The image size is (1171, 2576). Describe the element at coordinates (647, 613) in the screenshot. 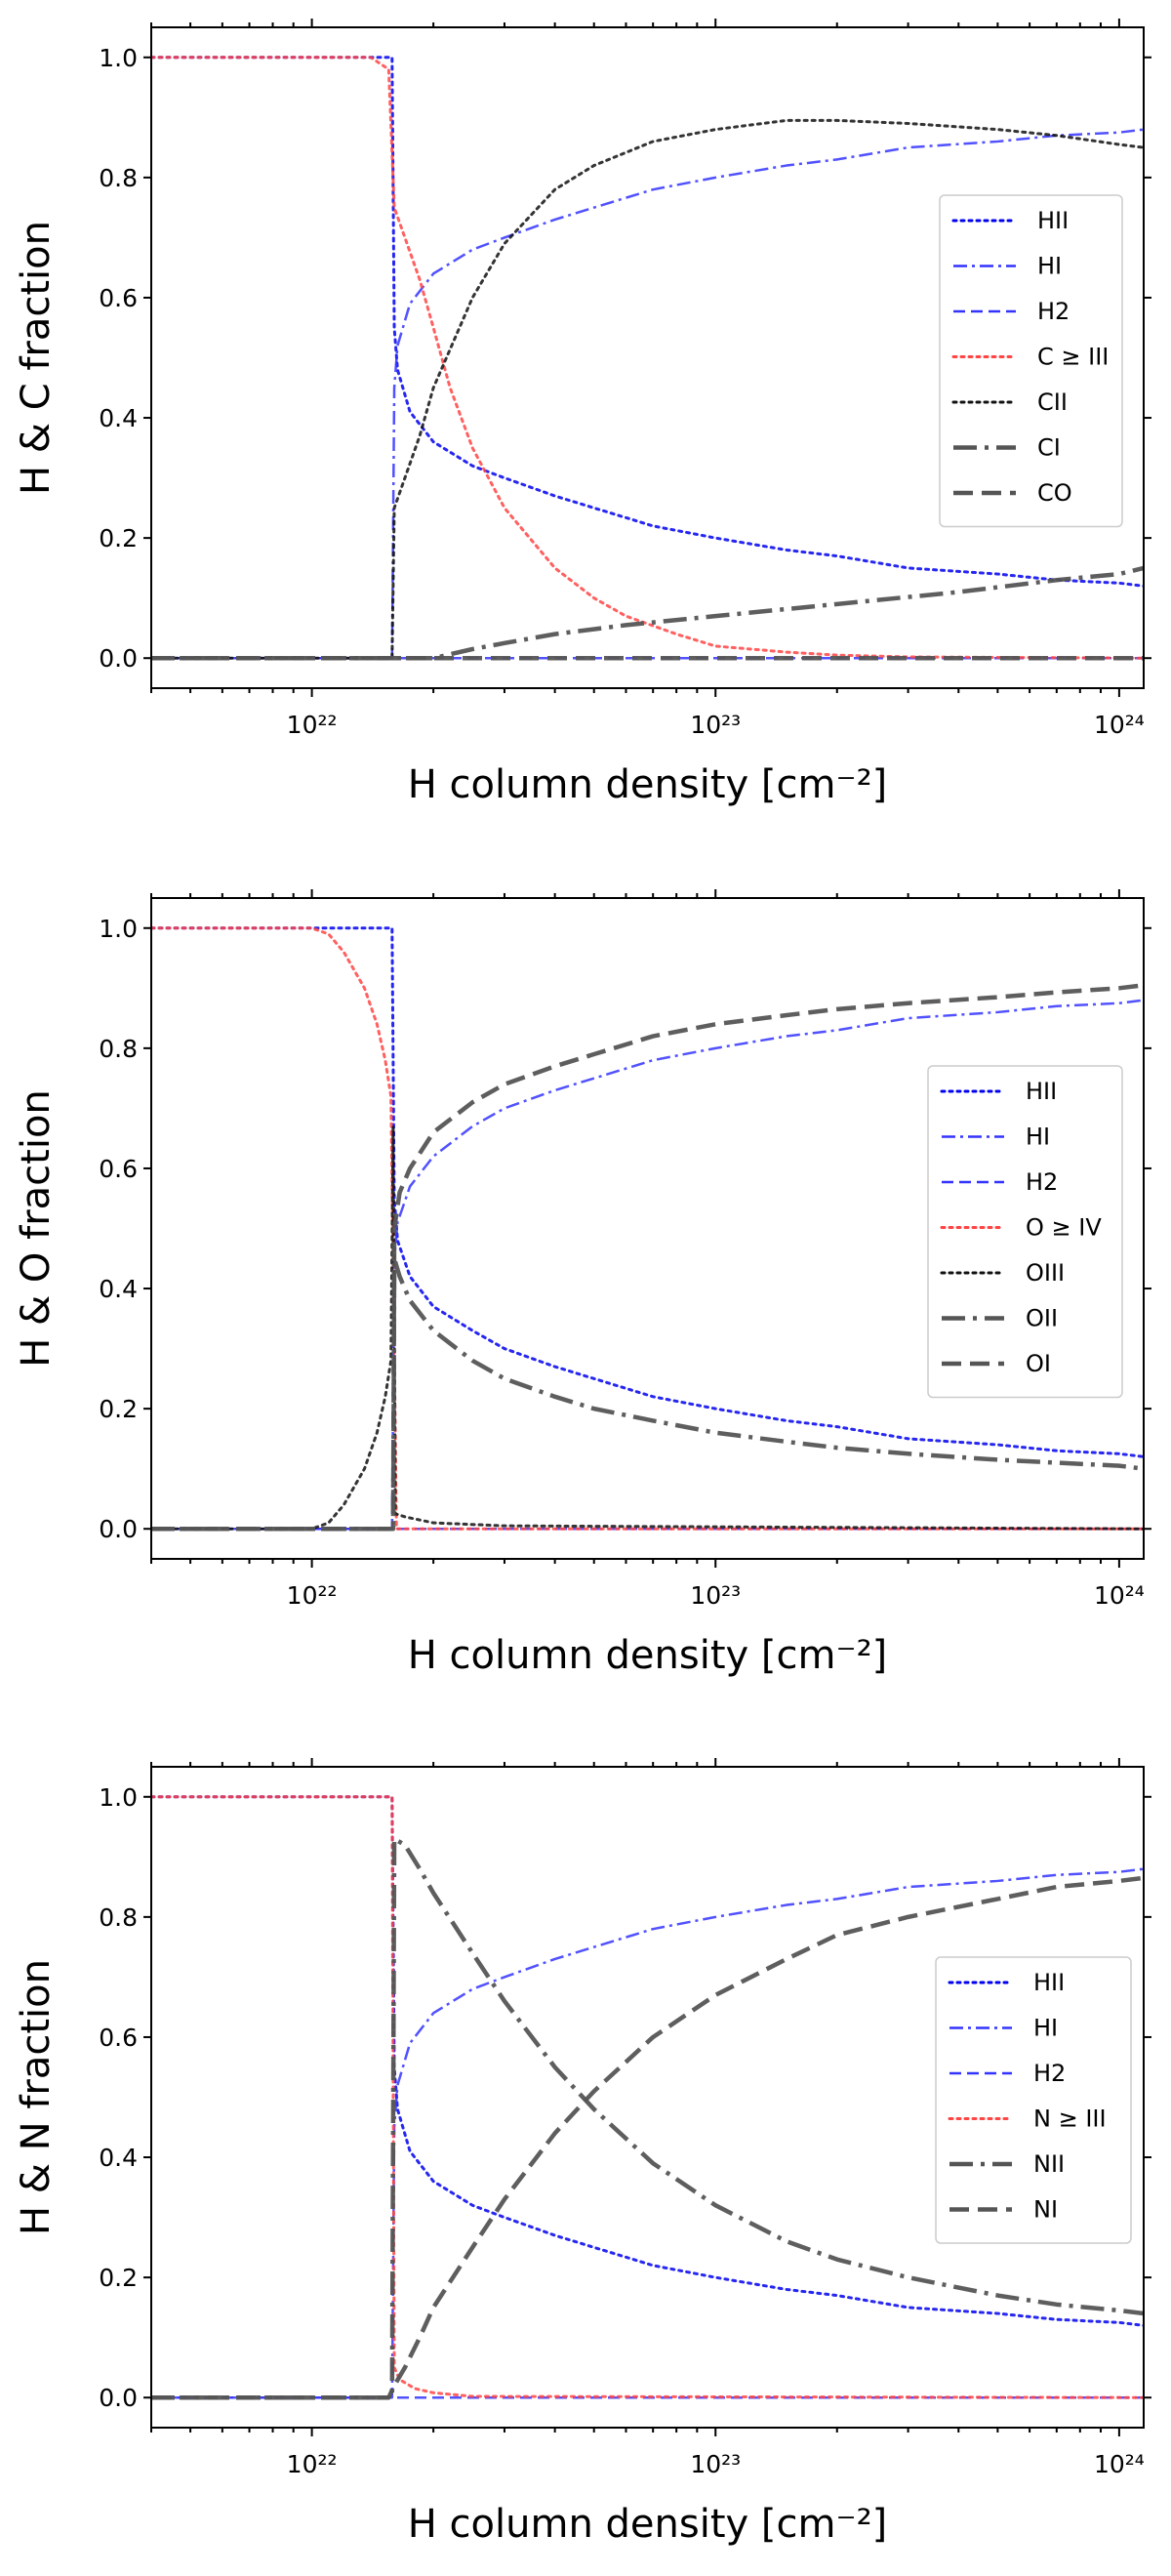

I see `series-line-ci` at that location.